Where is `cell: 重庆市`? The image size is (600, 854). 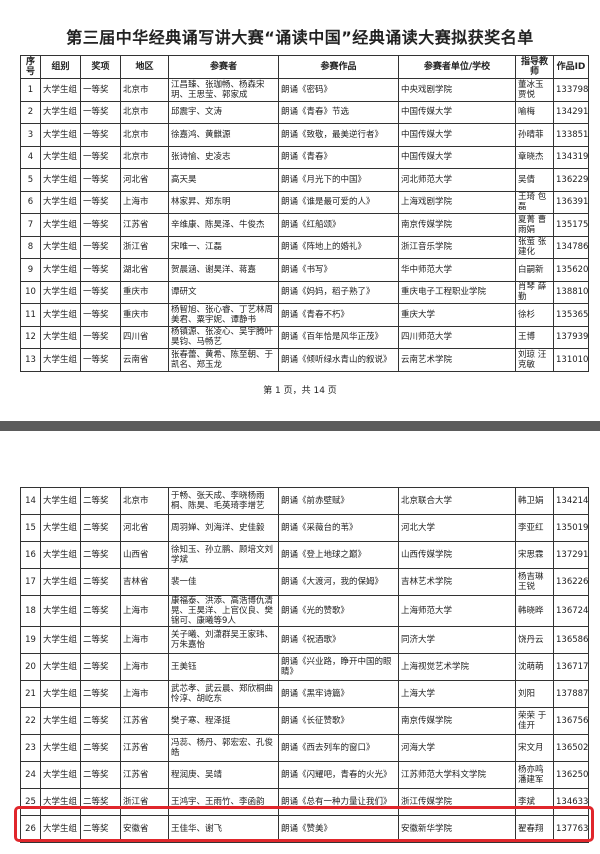
cell: 重庆市 is located at coordinates (144, 315).